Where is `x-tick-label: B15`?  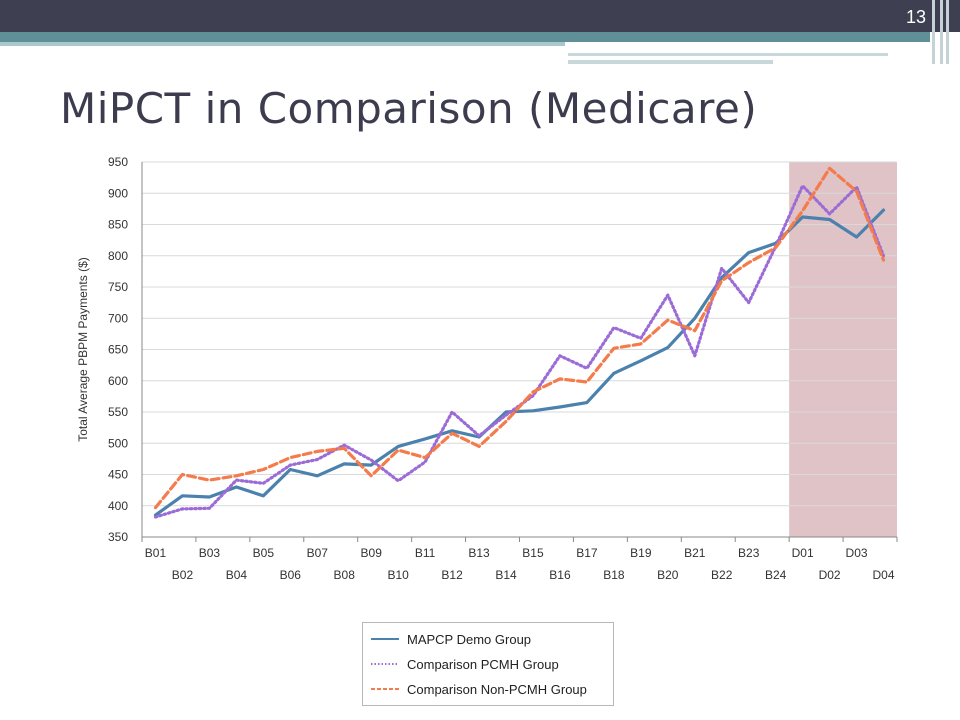
x-tick-label: B15 is located at coordinates (533, 553).